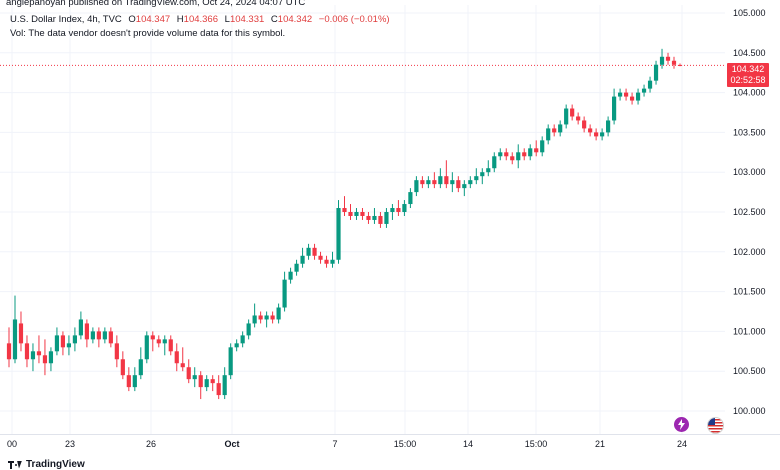 This screenshot has width=780, height=470. I want to click on tradingview-logo-icon, so click(15, 464).